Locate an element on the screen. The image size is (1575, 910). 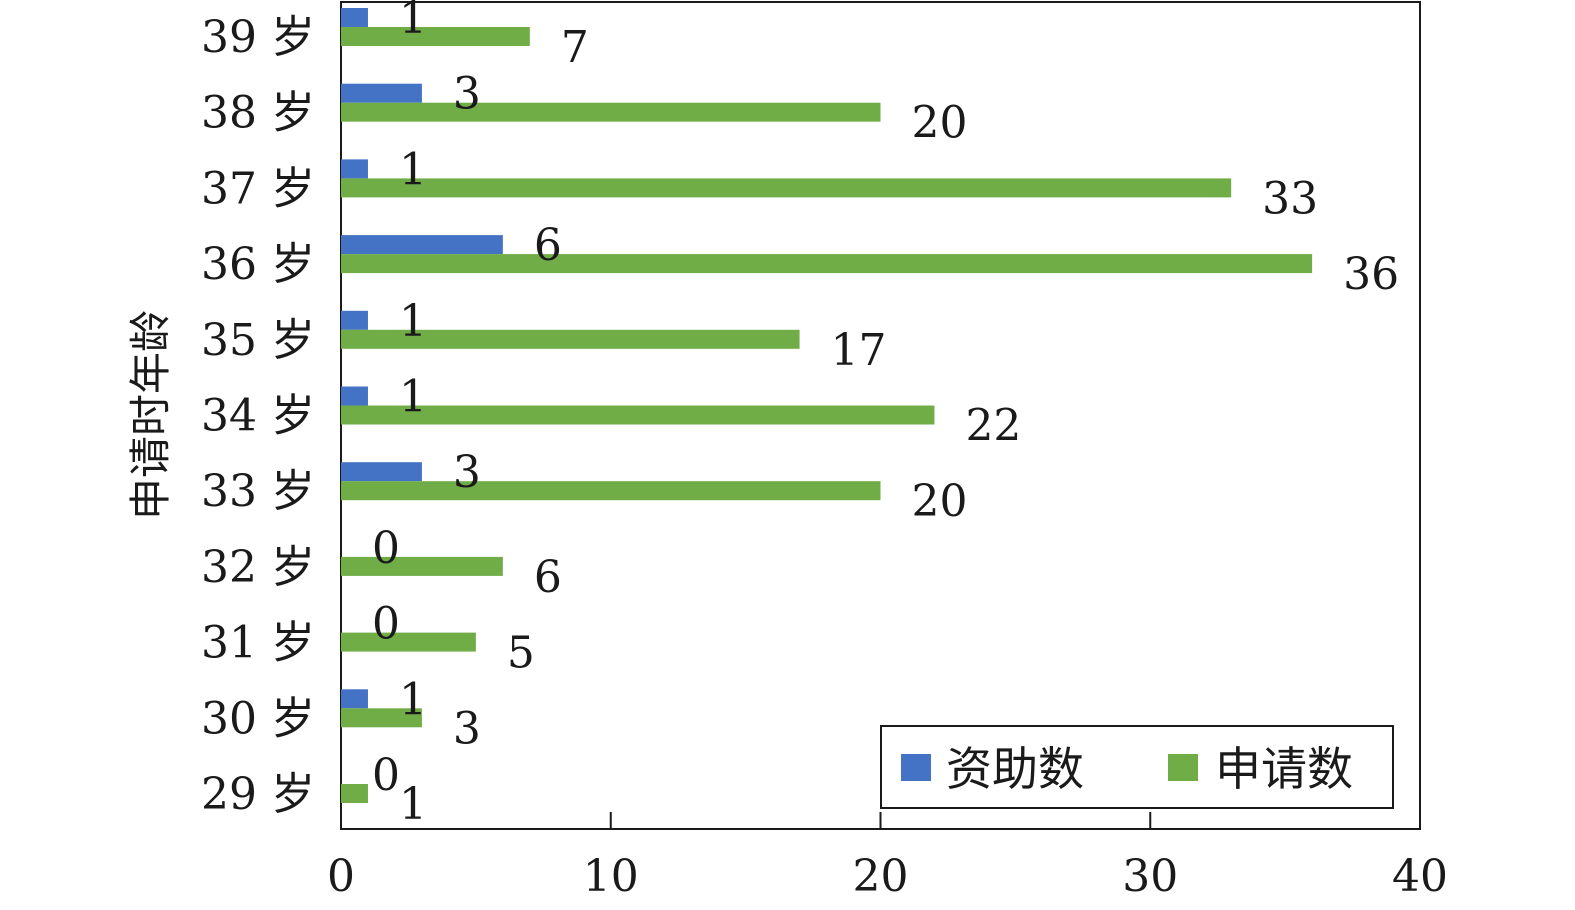
category-label: 39 岁 is located at coordinates (258, 37).